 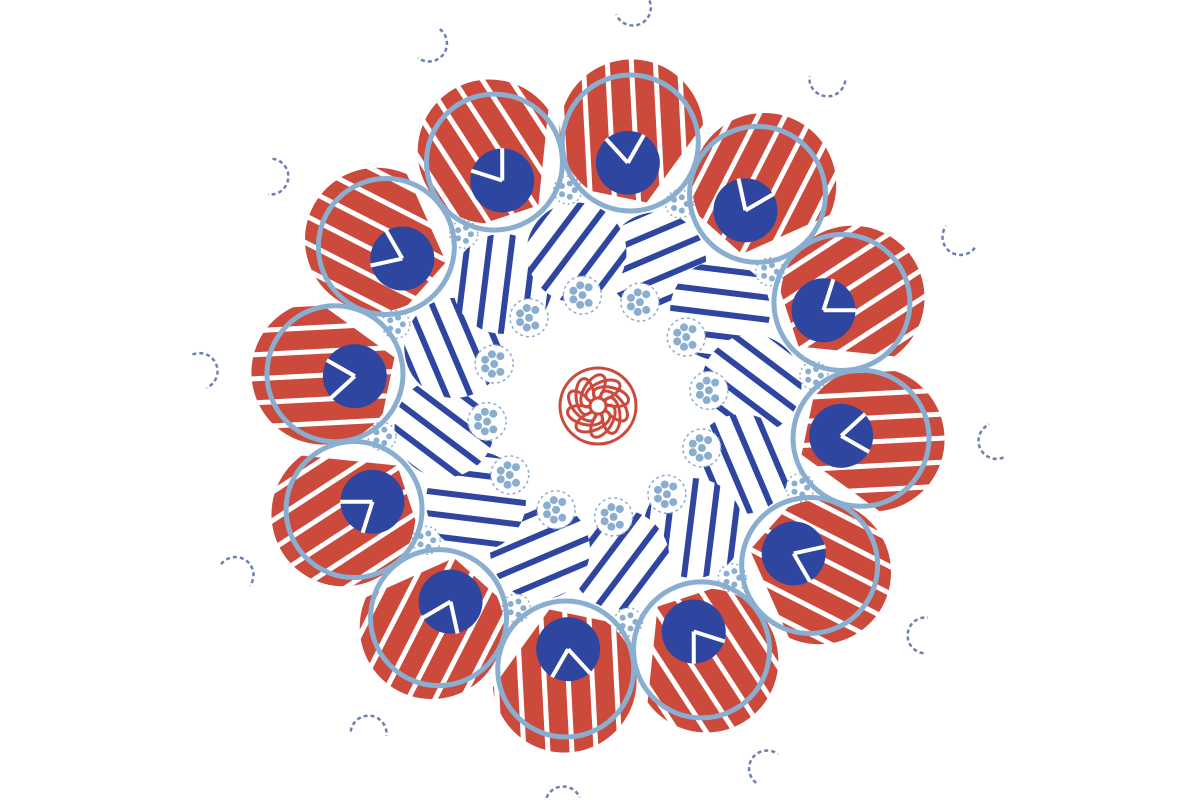 I want to click on red-striped-disc, so click(x=873, y=439).